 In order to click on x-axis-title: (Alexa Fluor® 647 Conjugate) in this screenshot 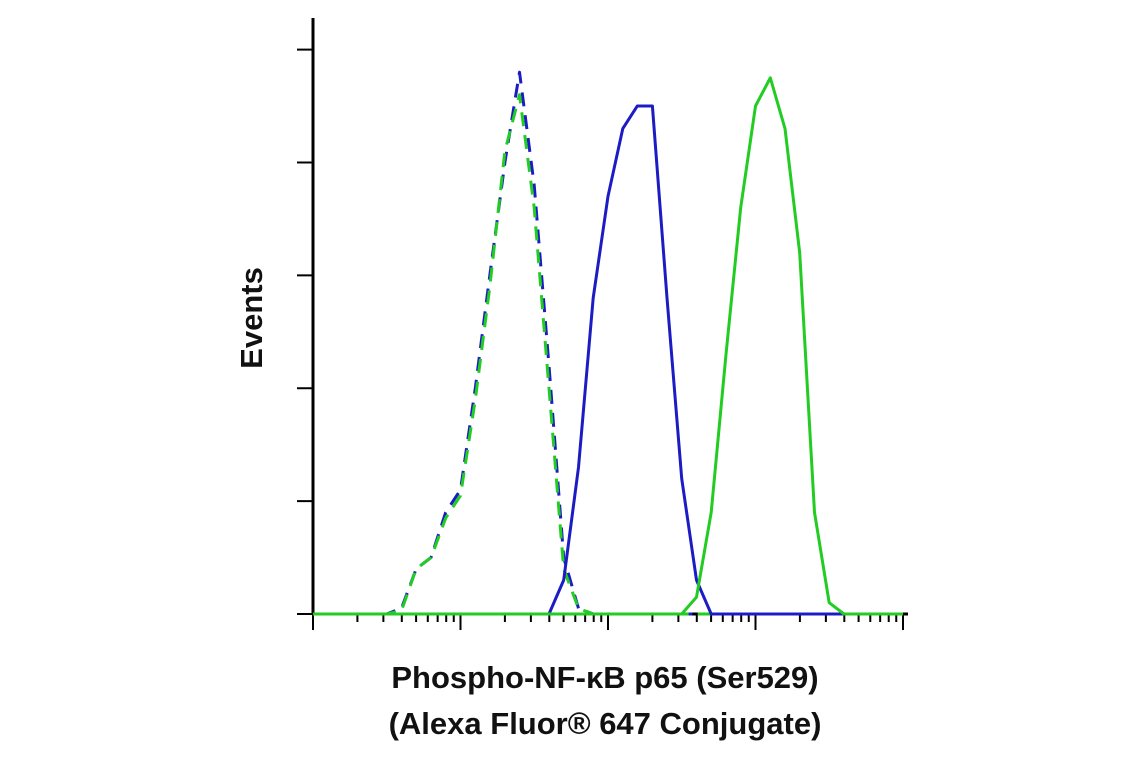, I will do `click(605, 723)`.